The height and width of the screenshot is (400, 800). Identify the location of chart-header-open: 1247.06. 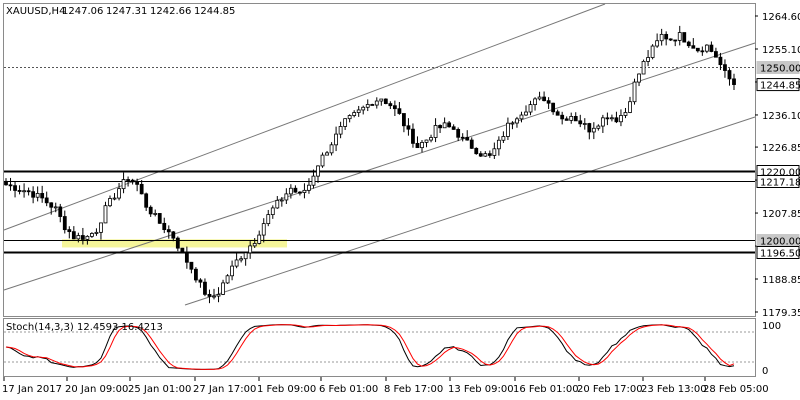
(82, 11).